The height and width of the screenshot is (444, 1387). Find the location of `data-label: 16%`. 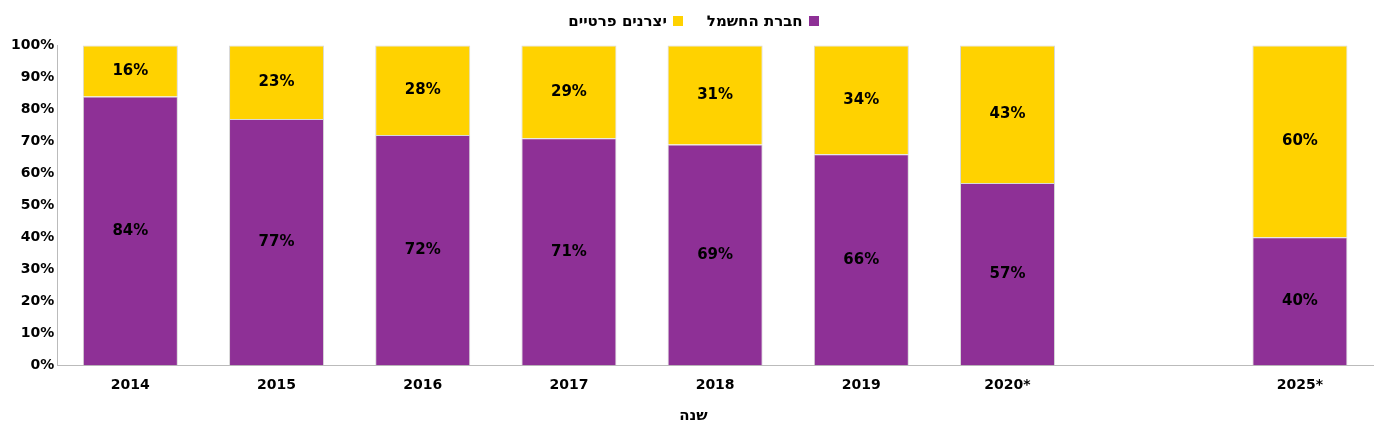

data-label: 16% is located at coordinates (130, 69).